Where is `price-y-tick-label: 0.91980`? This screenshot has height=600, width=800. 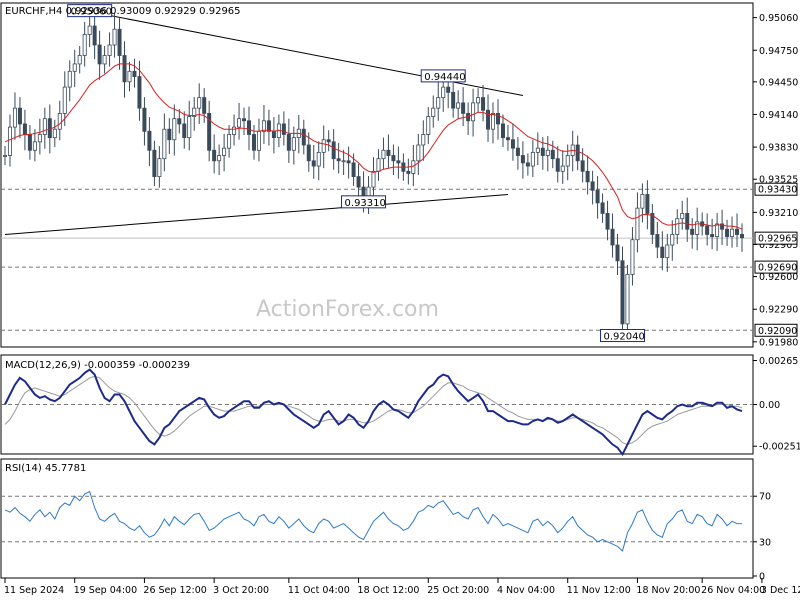 price-y-tick-label: 0.91980 is located at coordinates (778, 342).